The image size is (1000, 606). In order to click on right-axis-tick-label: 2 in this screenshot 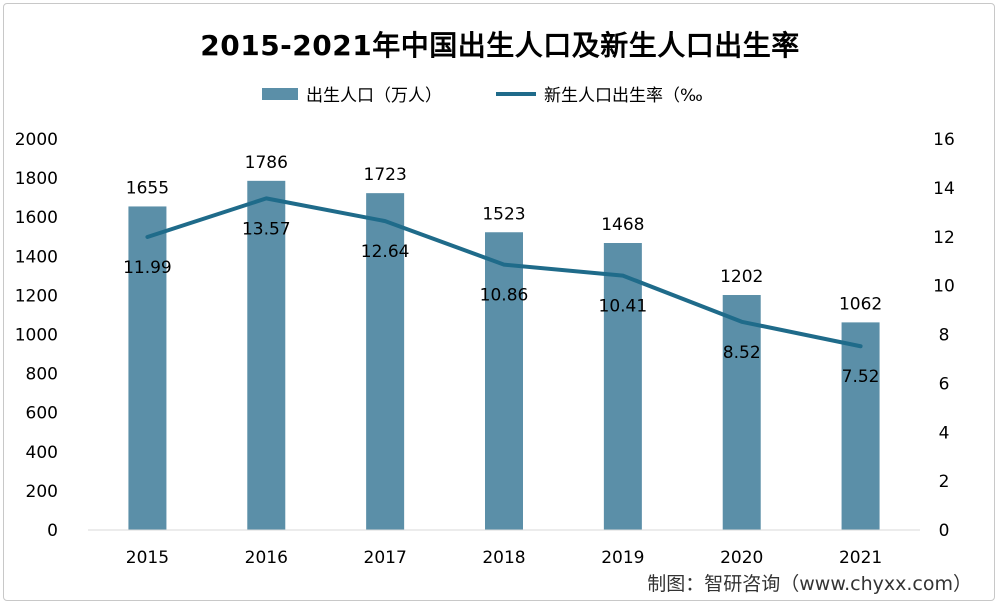, I will do `click(944, 482)`.